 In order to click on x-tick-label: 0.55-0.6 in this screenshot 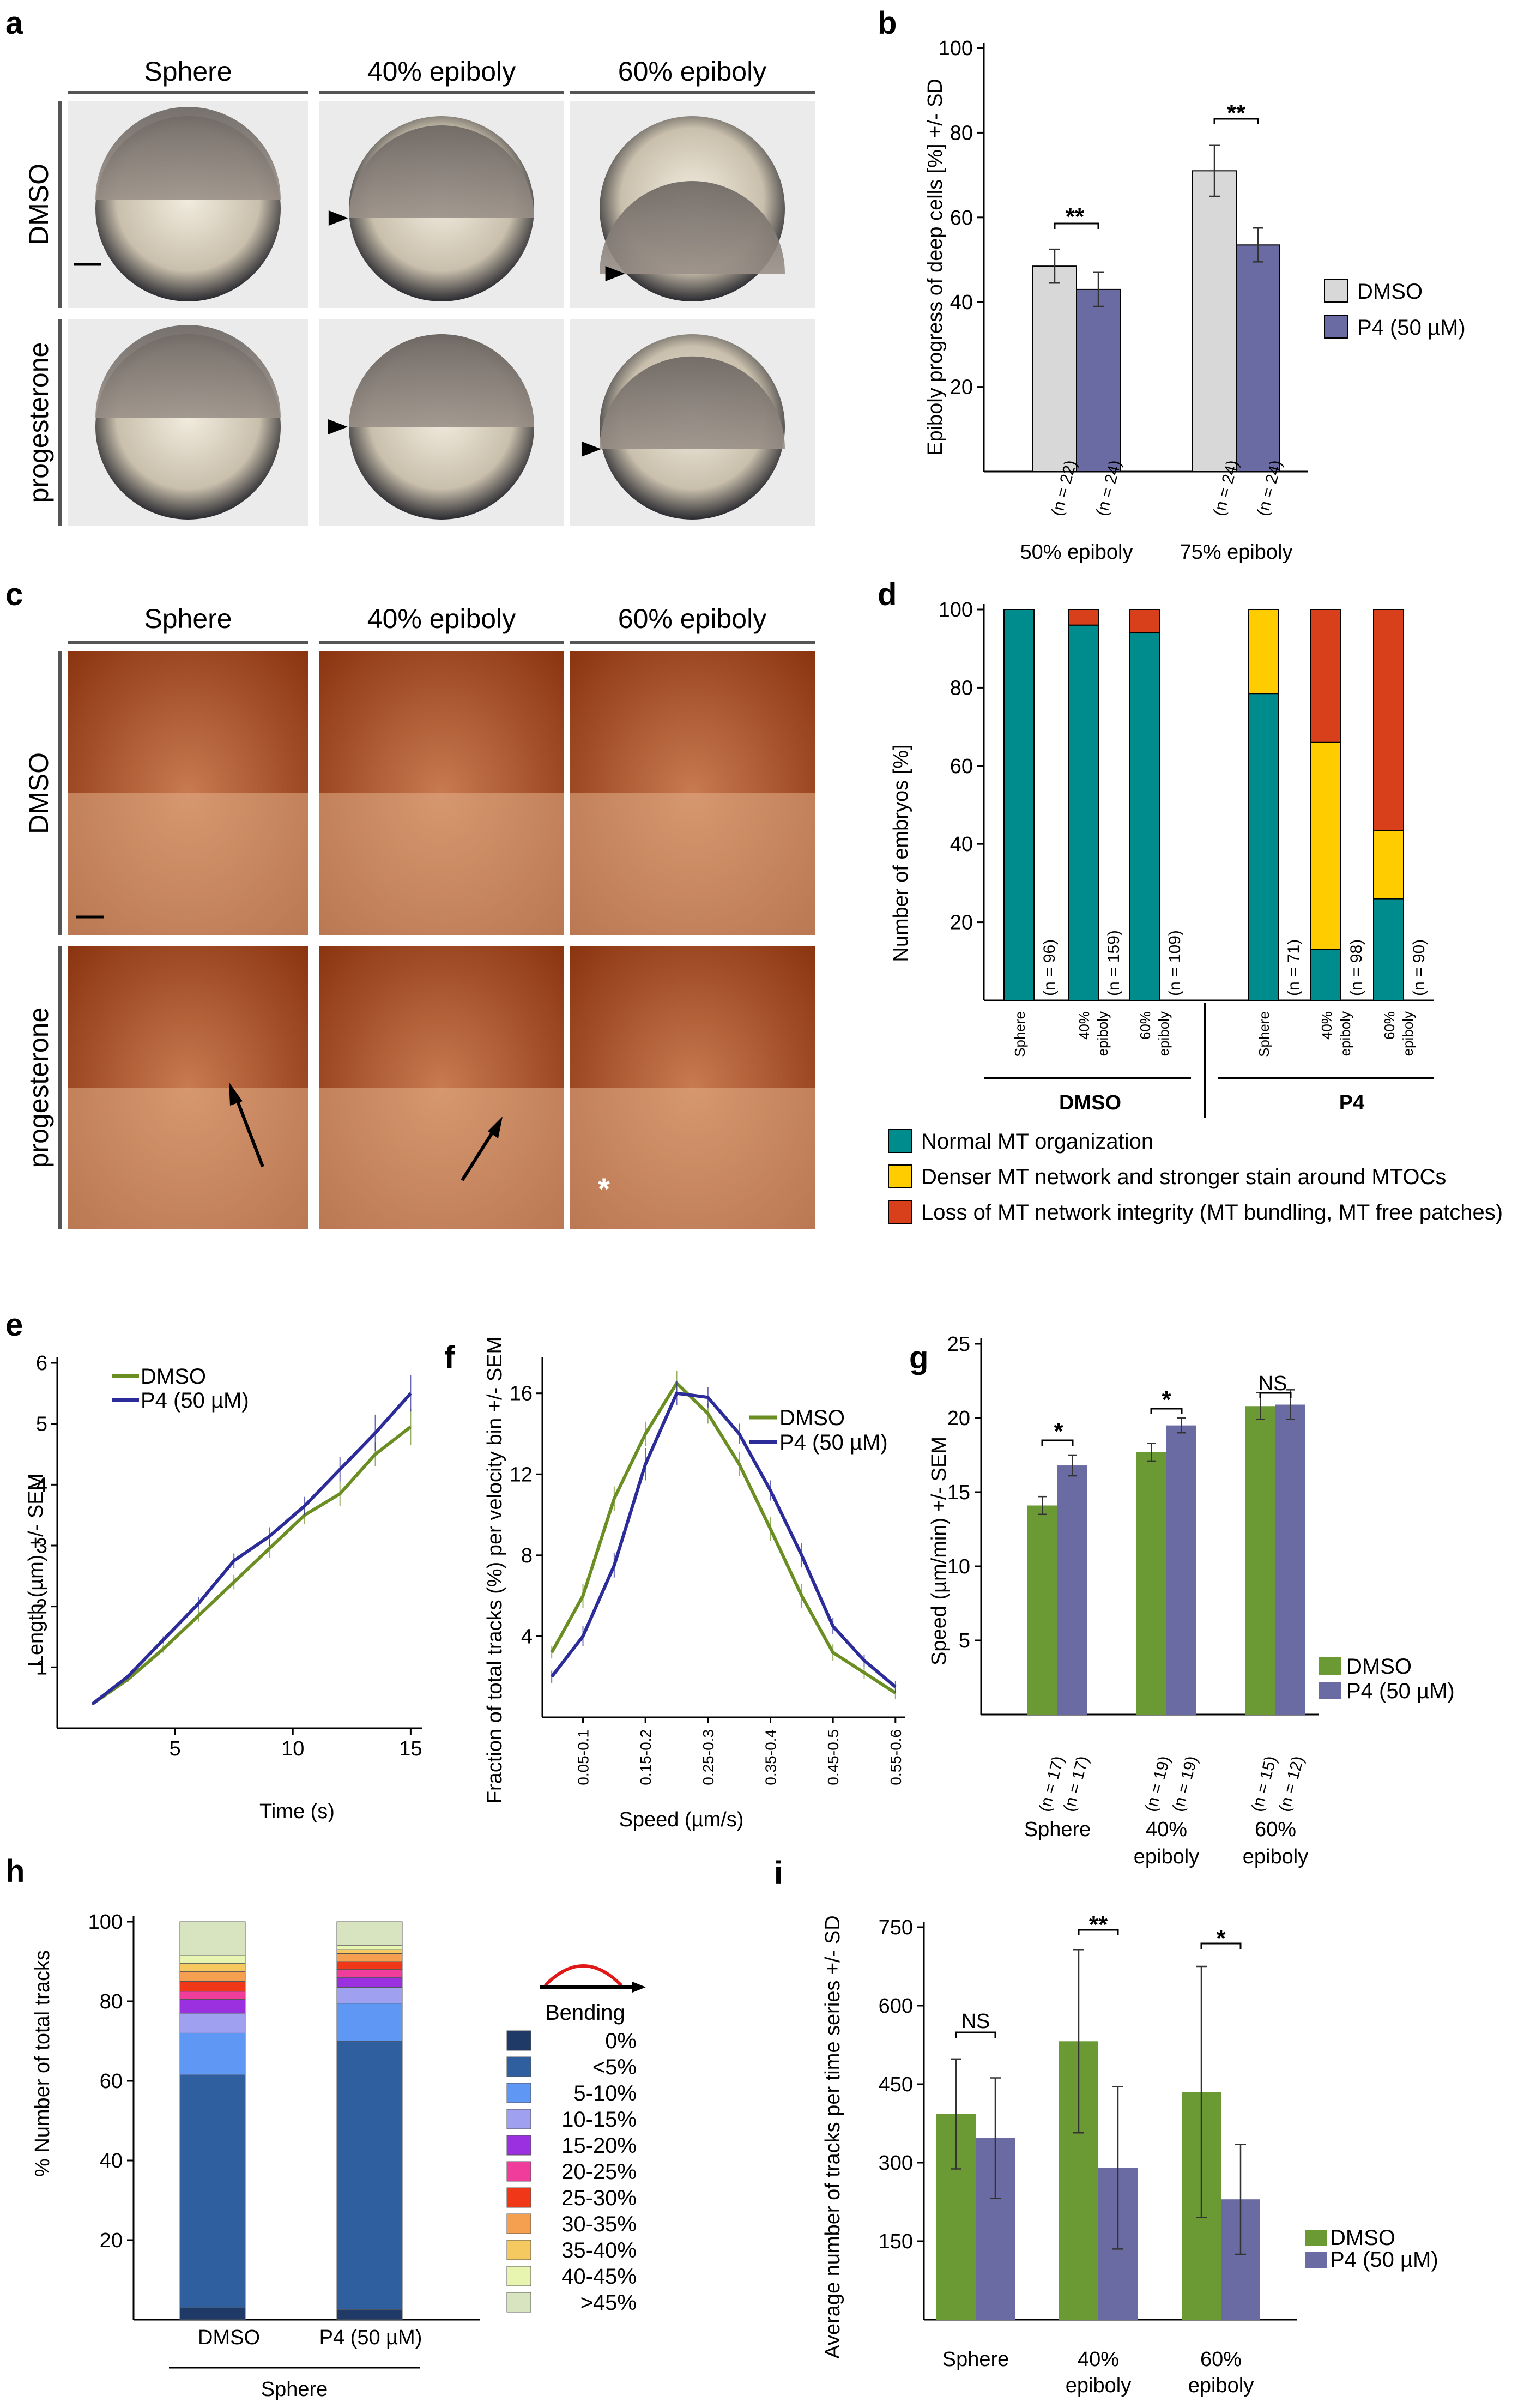, I will do `click(896, 1757)`.